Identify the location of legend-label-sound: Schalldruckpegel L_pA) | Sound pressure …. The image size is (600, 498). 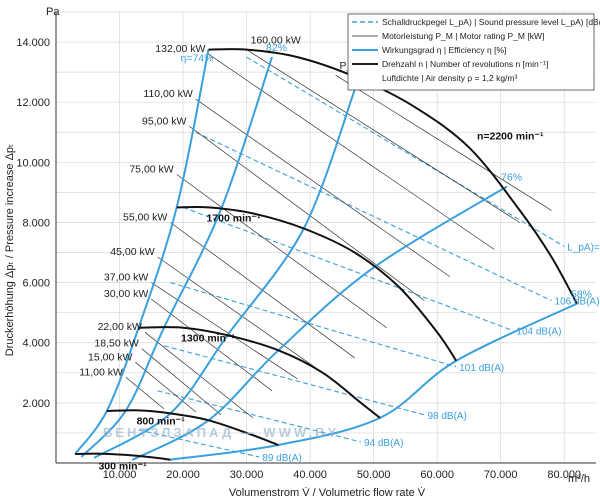
(491, 22).